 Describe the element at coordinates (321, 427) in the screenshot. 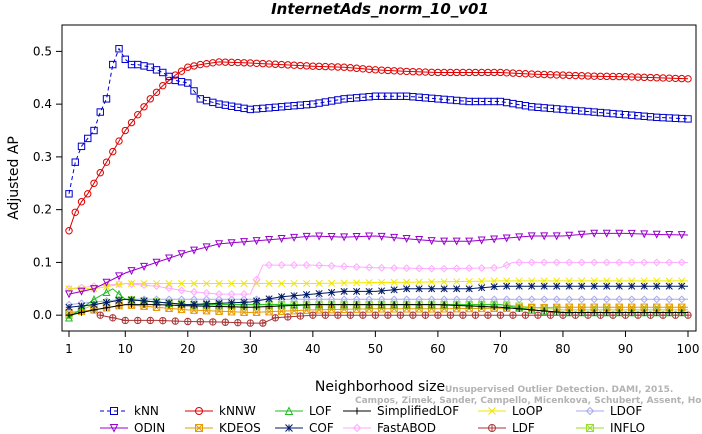

I see `legend-label: COF` at that location.